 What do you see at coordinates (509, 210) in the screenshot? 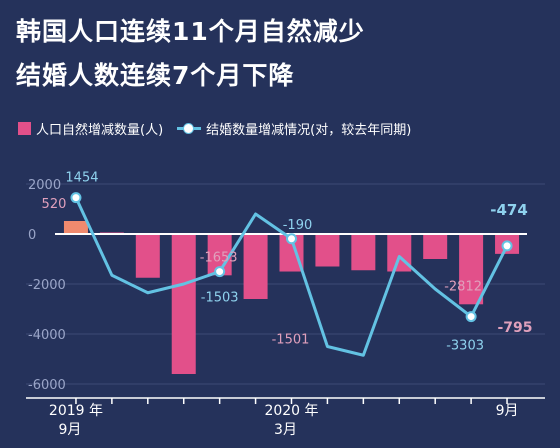
I see `line-value-label: -474` at bounding box center [509, 210].